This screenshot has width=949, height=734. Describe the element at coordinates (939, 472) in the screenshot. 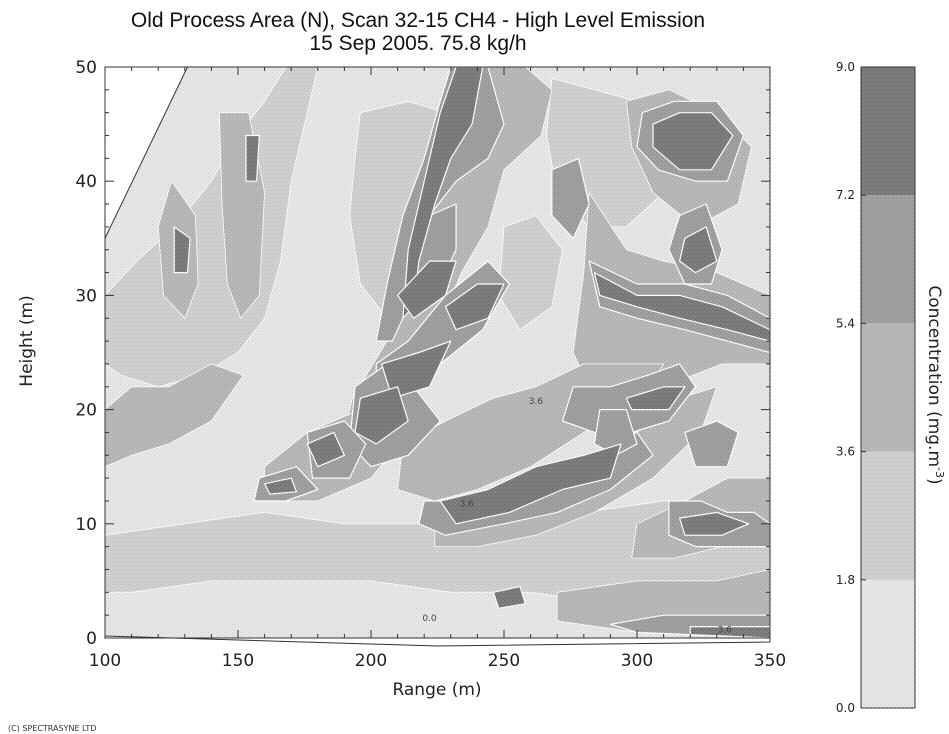

I see `colorbar-label-superscript: -3` at that location.